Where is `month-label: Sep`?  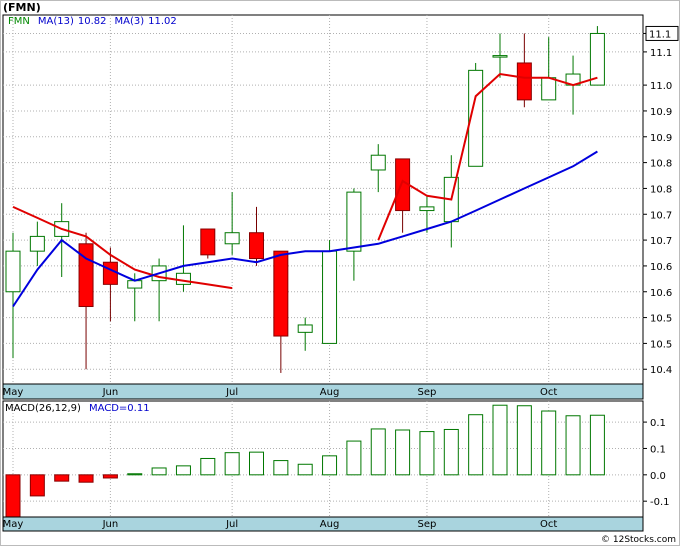 month-label: Sep is located at coordinates (427, 392).